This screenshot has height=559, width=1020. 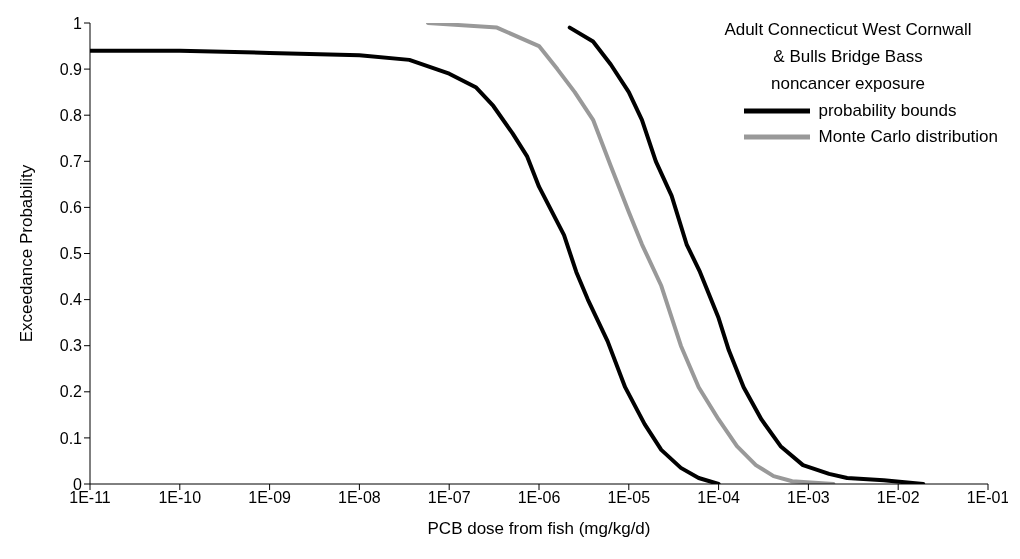 What do you see at coordinates (71, 115) in the screenshot?
I see `y-tick-label: 0.8` at bounding box center [71, 115].